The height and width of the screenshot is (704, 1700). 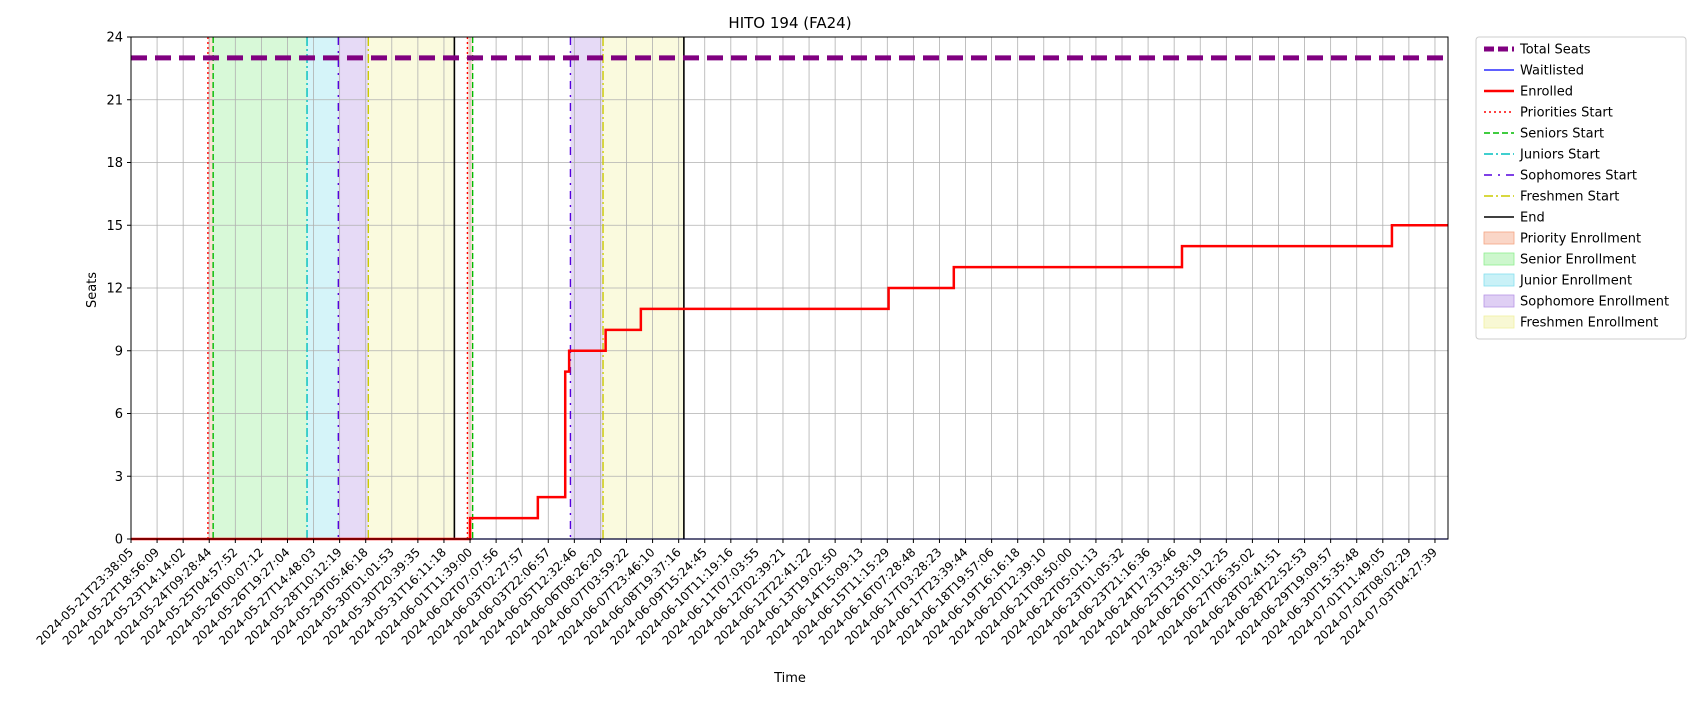 What do you see at coordinates (789, 678) in the screenshot?
I see `x-axis-label: Time` at bounding box center [789, 678].